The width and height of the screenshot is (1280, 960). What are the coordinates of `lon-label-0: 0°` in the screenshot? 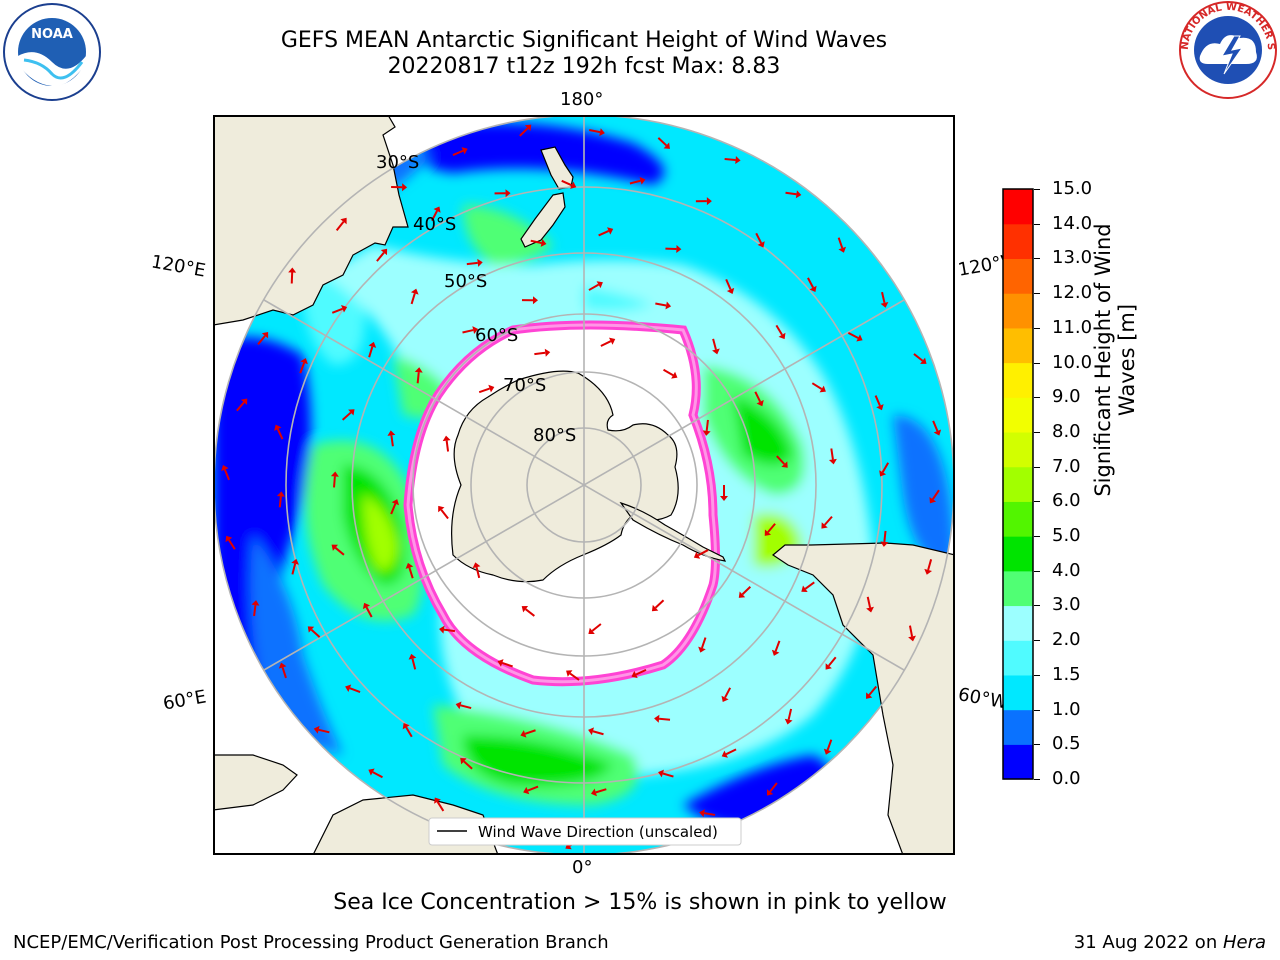 It's located at (582, 867).